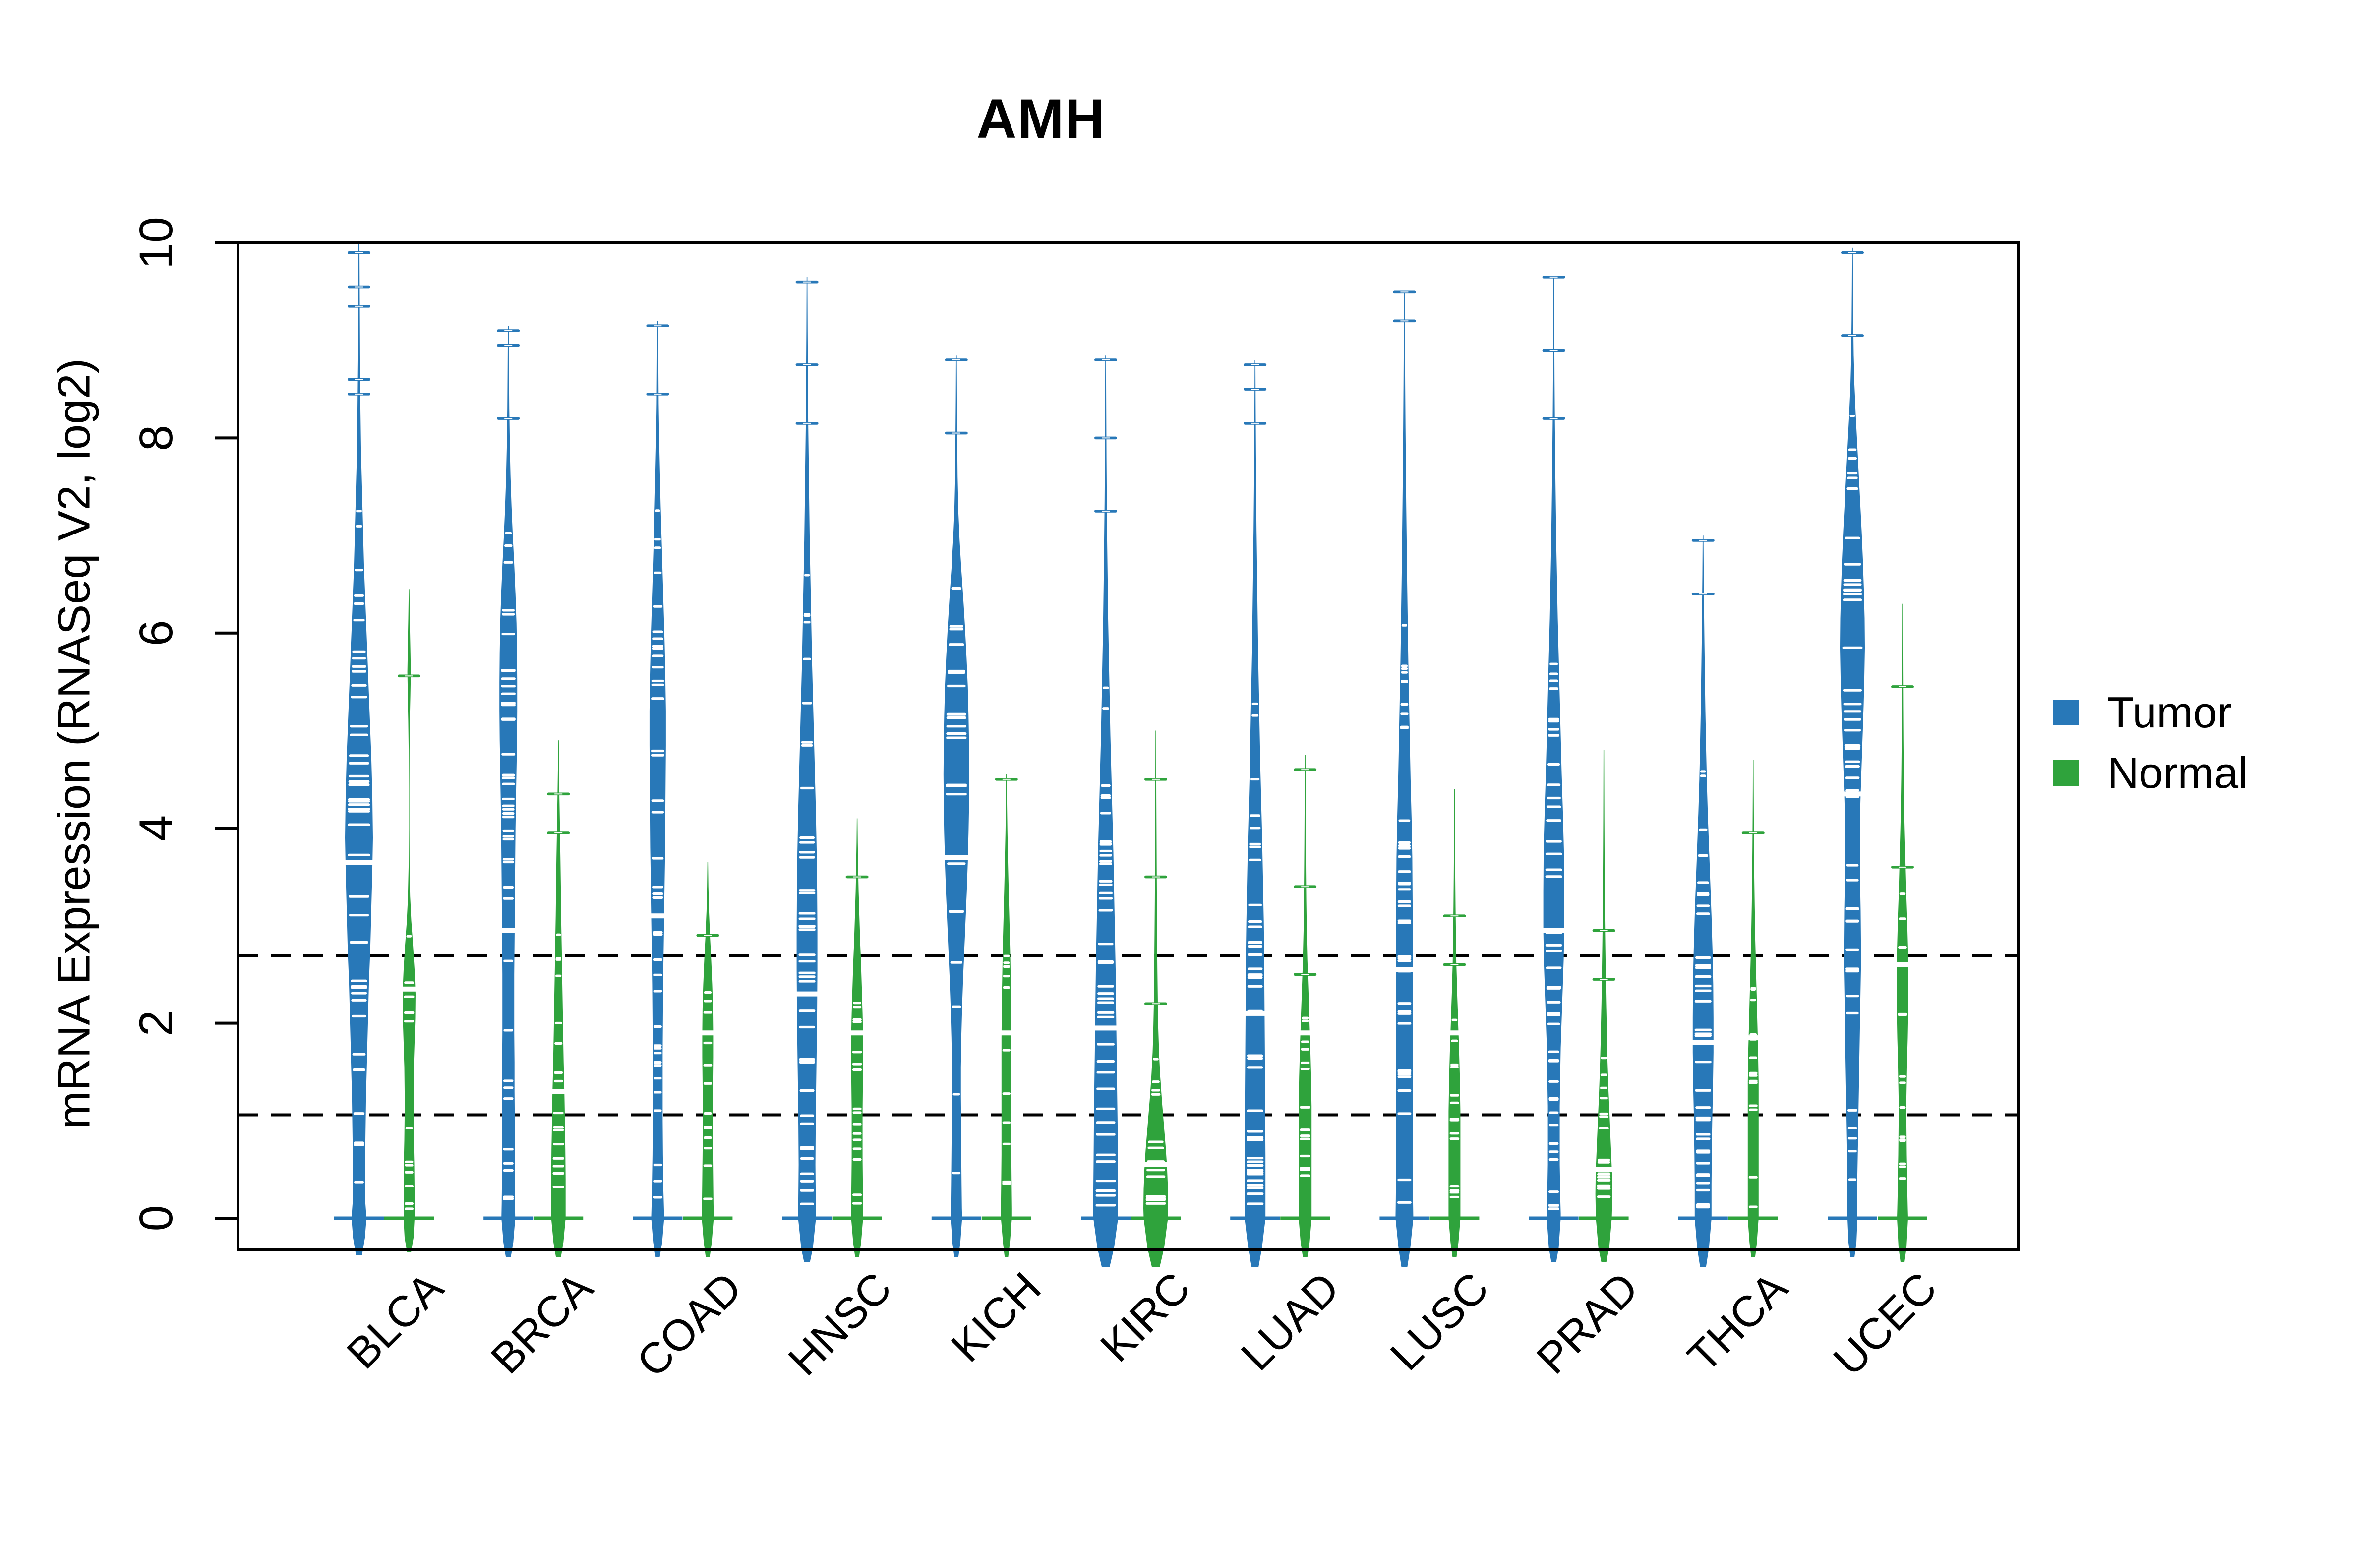  What do you see at coordinates (807, 994) in the screenshot?
I see `median-line-HNSC` at bounding box center [807, 994].